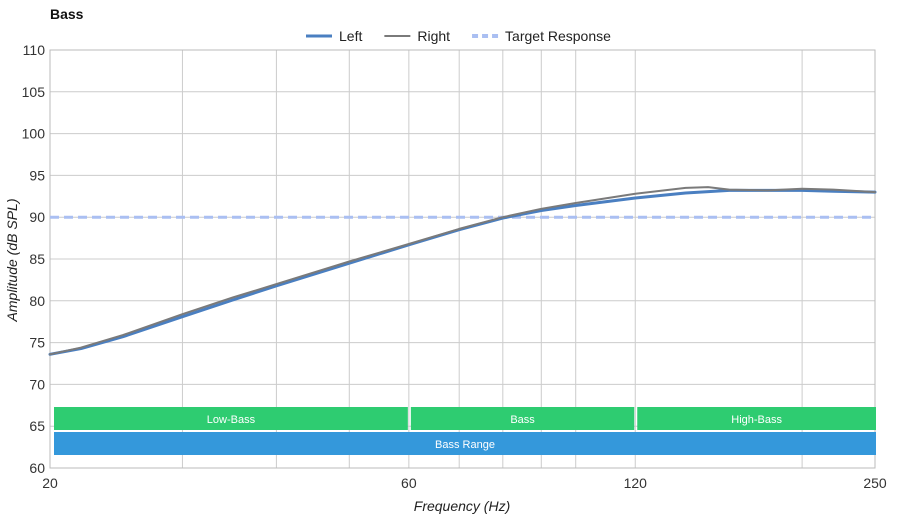  I want to click on band-label: Bass, so click(522, 420).